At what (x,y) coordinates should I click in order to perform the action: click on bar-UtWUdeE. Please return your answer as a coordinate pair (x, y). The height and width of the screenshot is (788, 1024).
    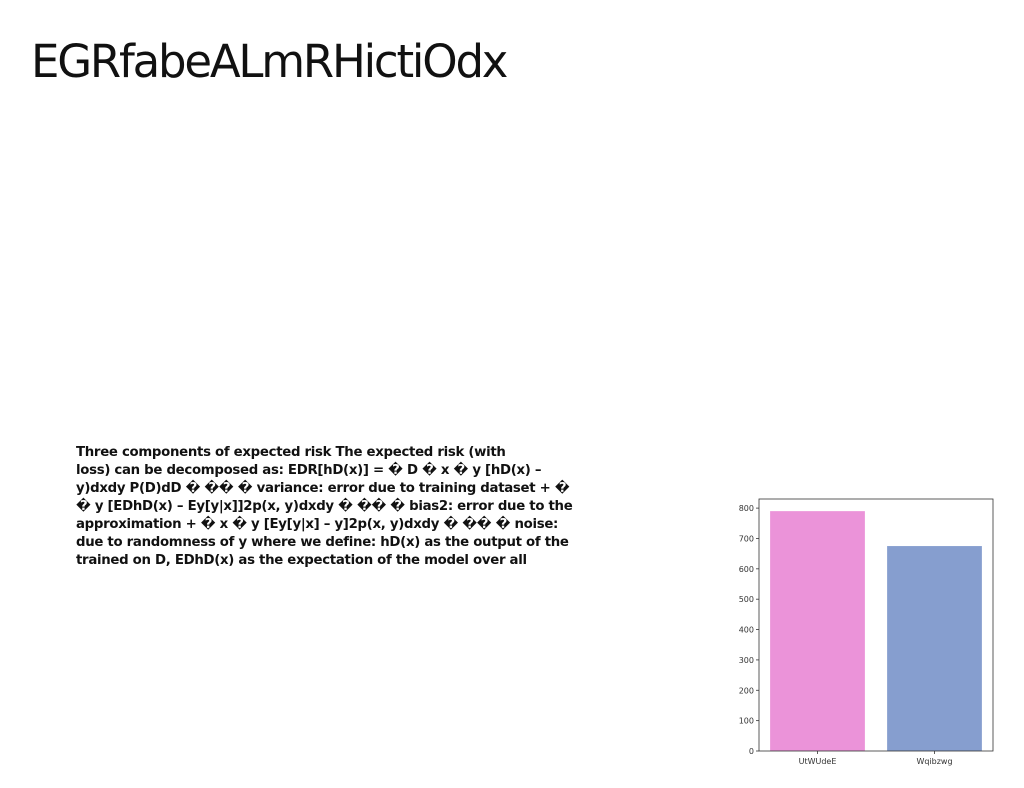
    Looking at the image, I should click on (817, 631).